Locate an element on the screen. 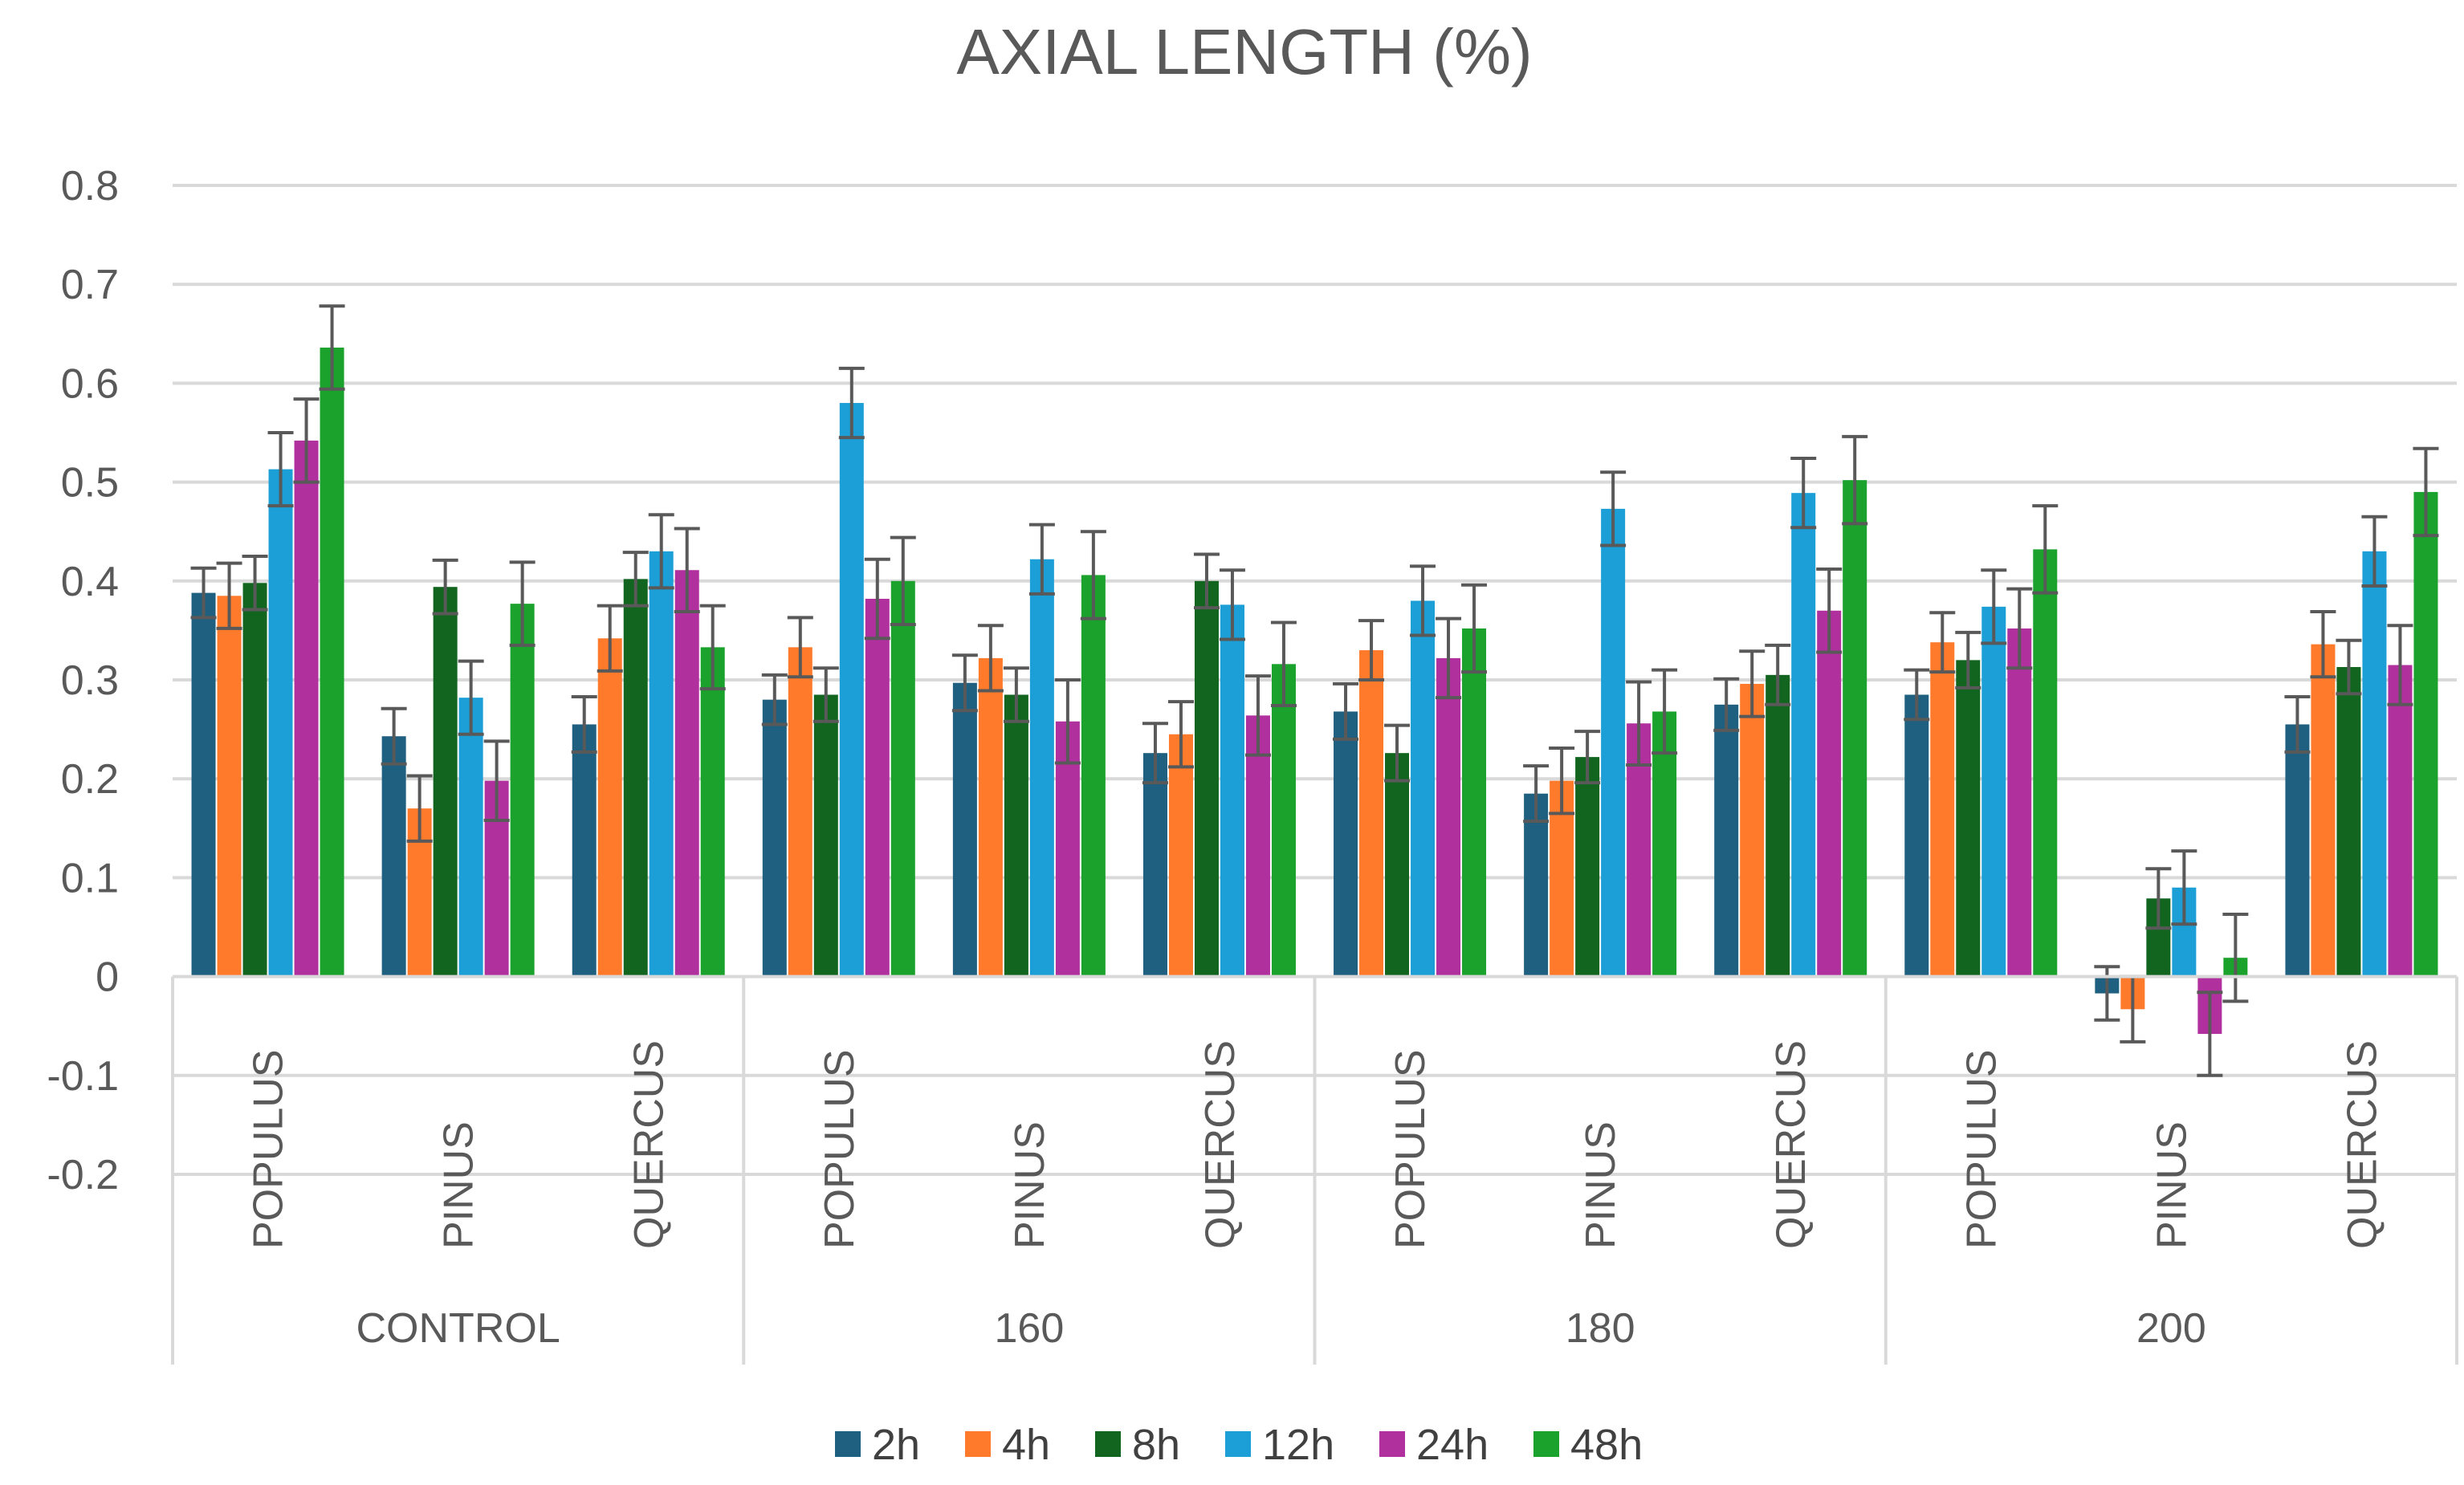 This screenshot has width=2464, height=1485. y-tick-label: 0.8 is located at coordinates (90, 186).